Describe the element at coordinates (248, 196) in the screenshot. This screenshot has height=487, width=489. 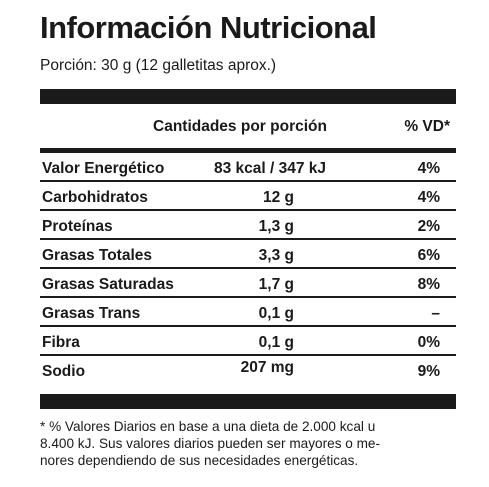
I see `table-row: Carbohidratos 12 g 4%` at that location.